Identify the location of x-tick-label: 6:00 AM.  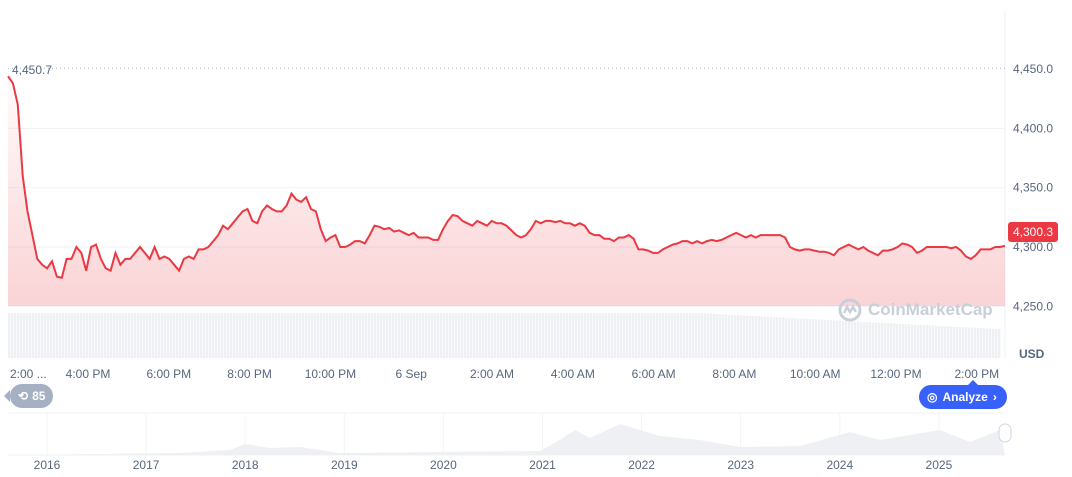
(654, 374).